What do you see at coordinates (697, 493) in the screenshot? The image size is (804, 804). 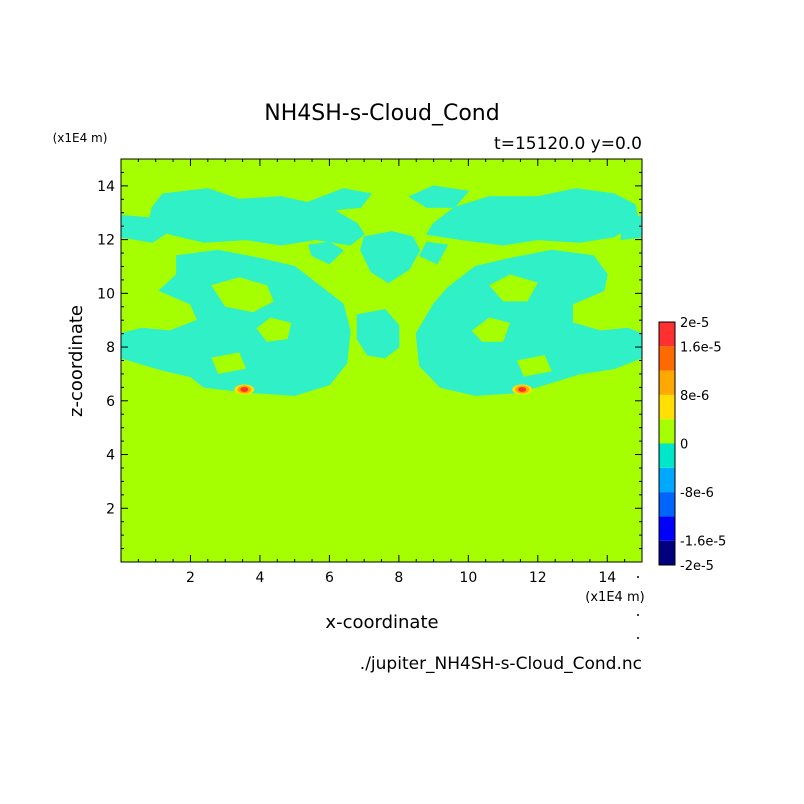 I see `colorbar-label: -8e-6` at bounding box center [697, 493].